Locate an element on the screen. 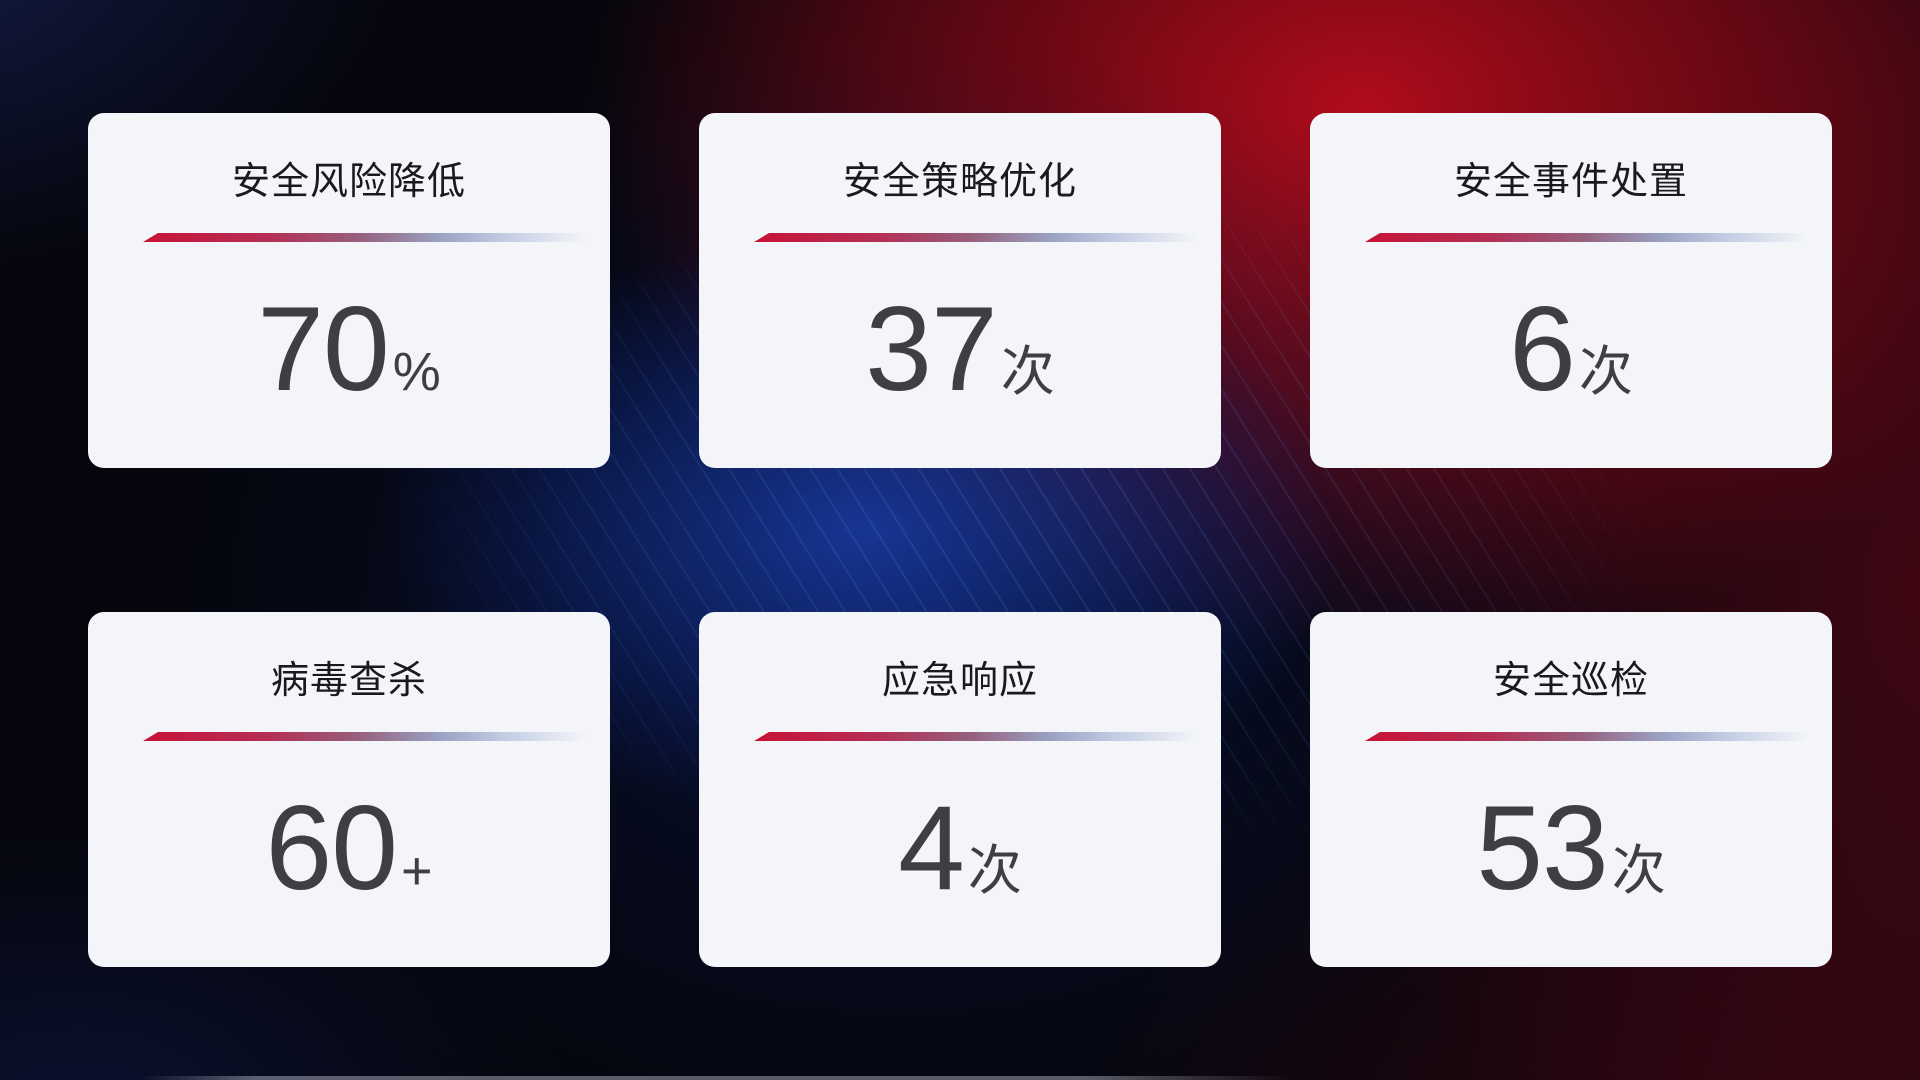 This screenshot has width=1920, height=1080. card-value: 70 is located at coordinates (323, 349).